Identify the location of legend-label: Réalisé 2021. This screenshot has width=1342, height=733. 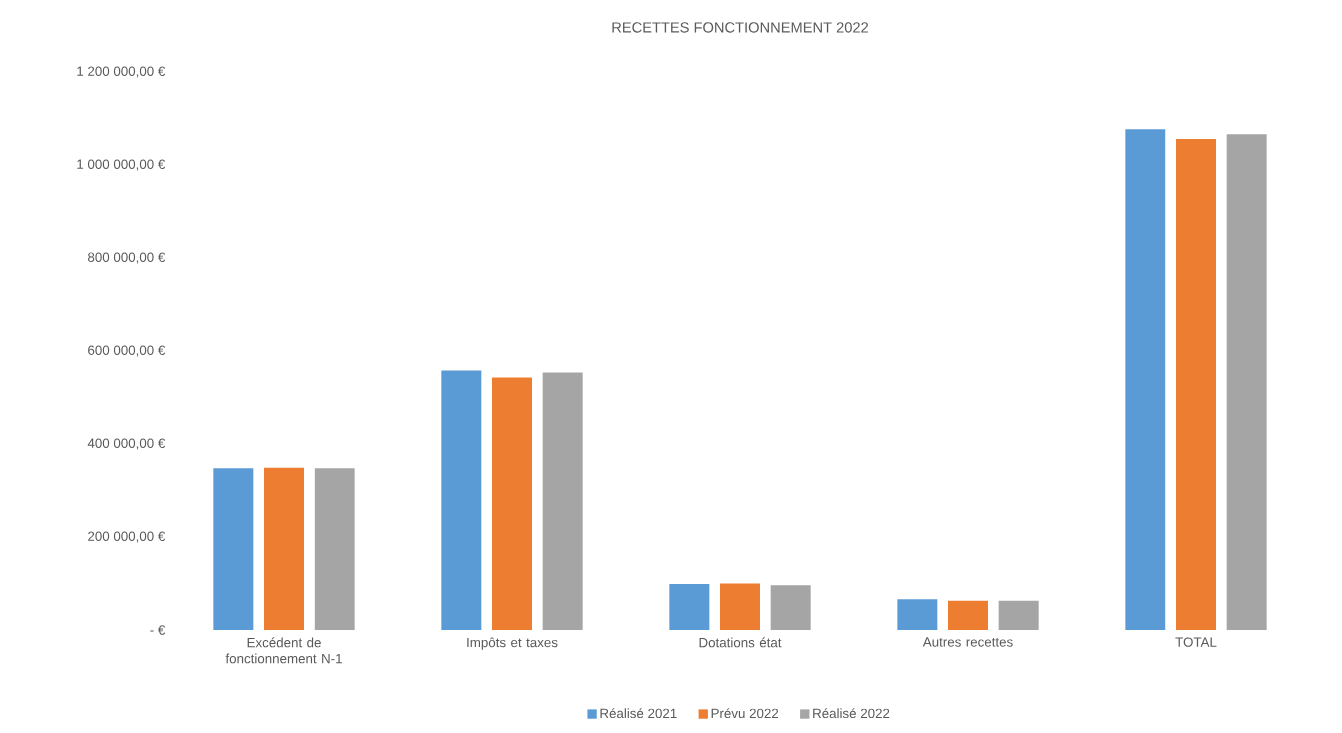
(638, 713).